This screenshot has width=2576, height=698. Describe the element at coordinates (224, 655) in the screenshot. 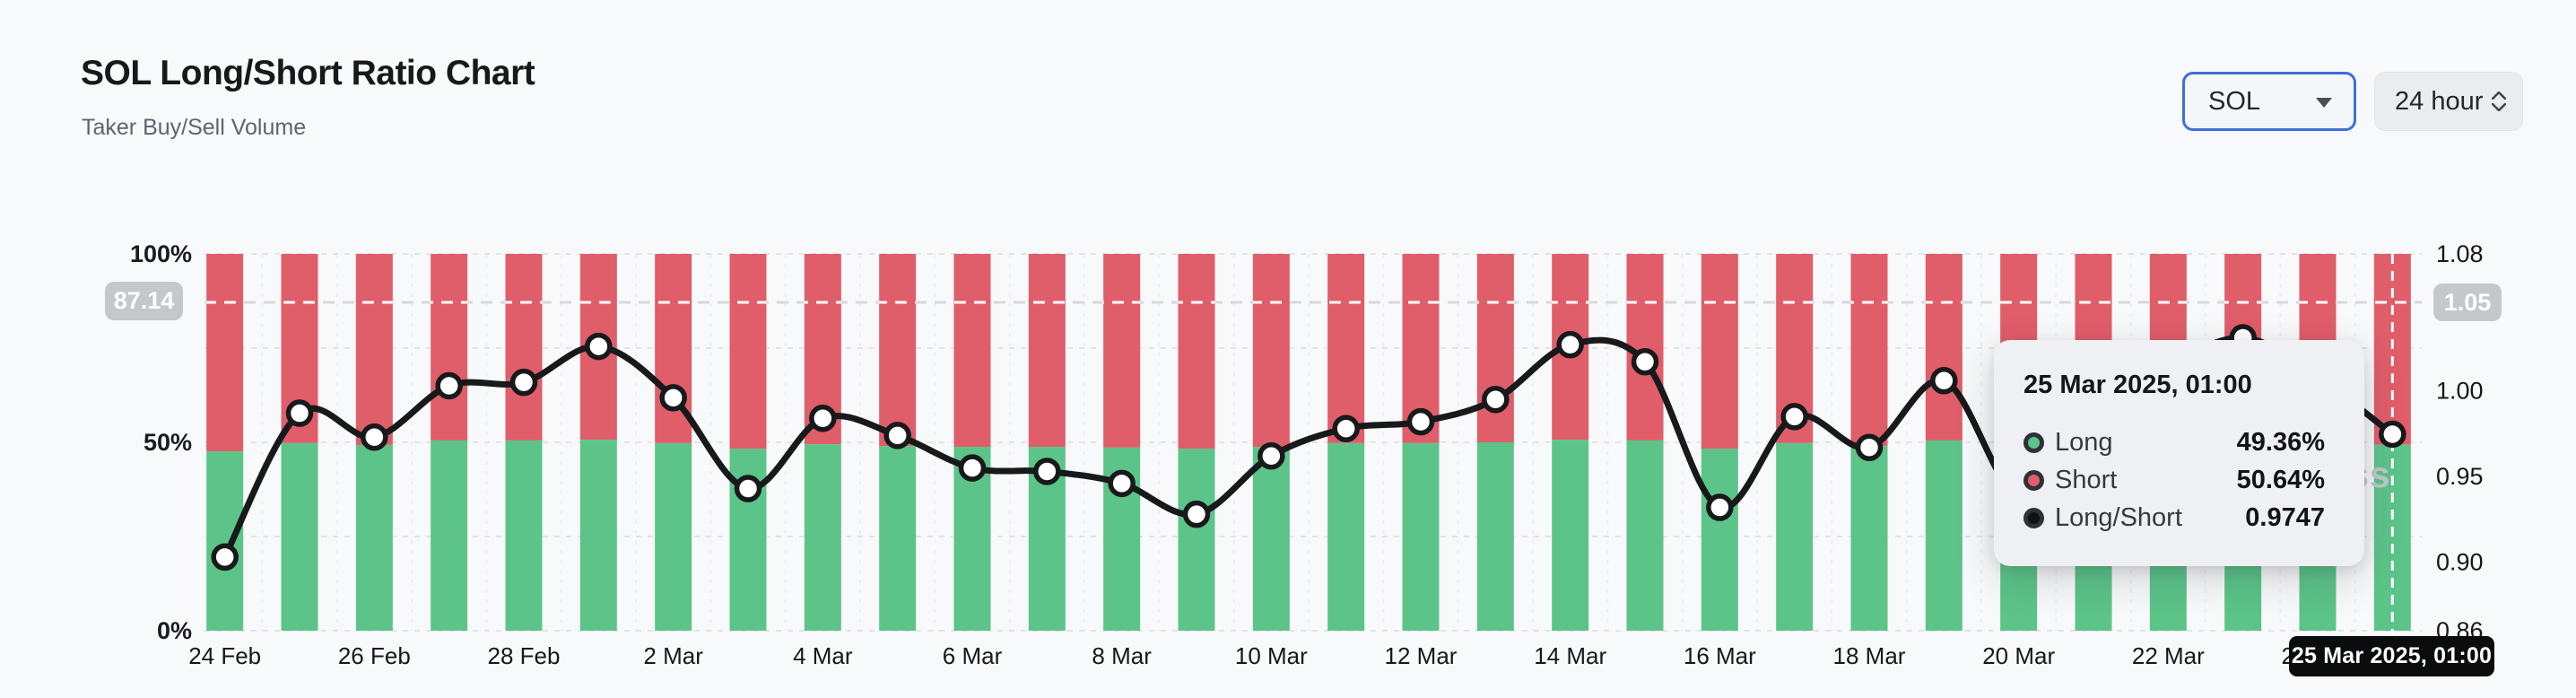

I see `x-axis-tick-label: 24 Feb` at that location.